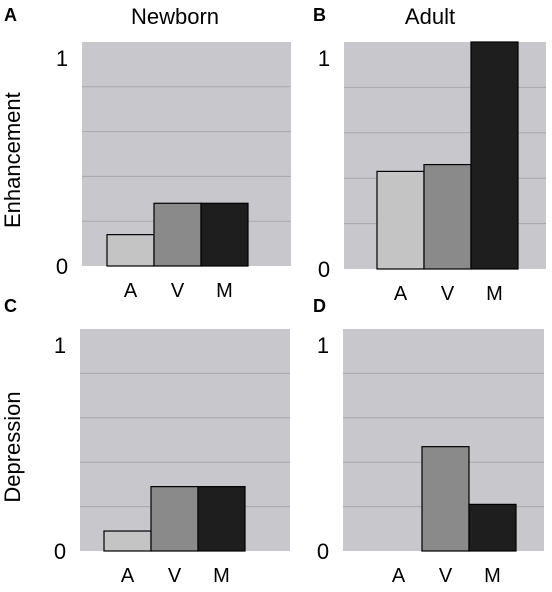  Describe the element at coordinates (221, 519) in the screenshot. I see `bar-c-m` at that location.